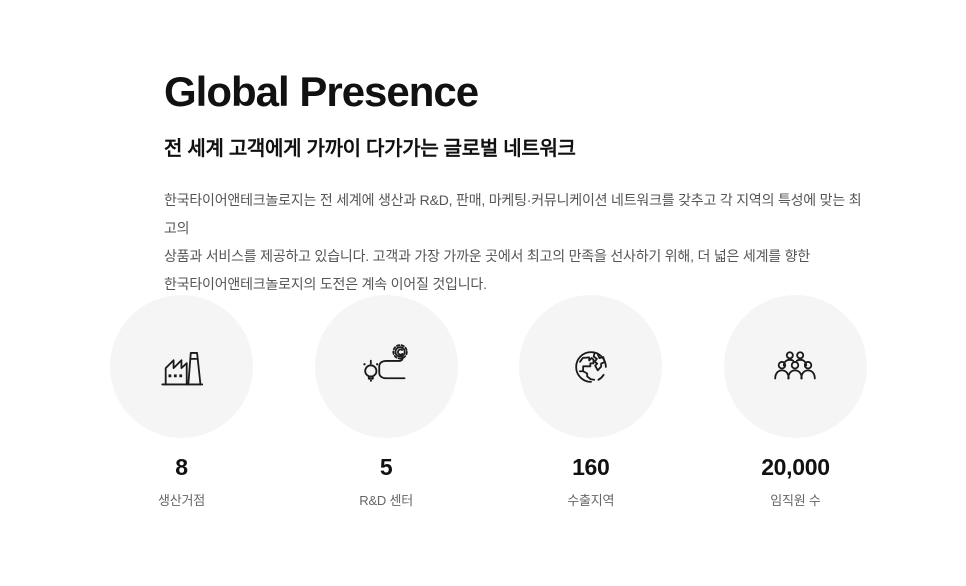  I want to click on stat-value: 5, so click(386, 467).